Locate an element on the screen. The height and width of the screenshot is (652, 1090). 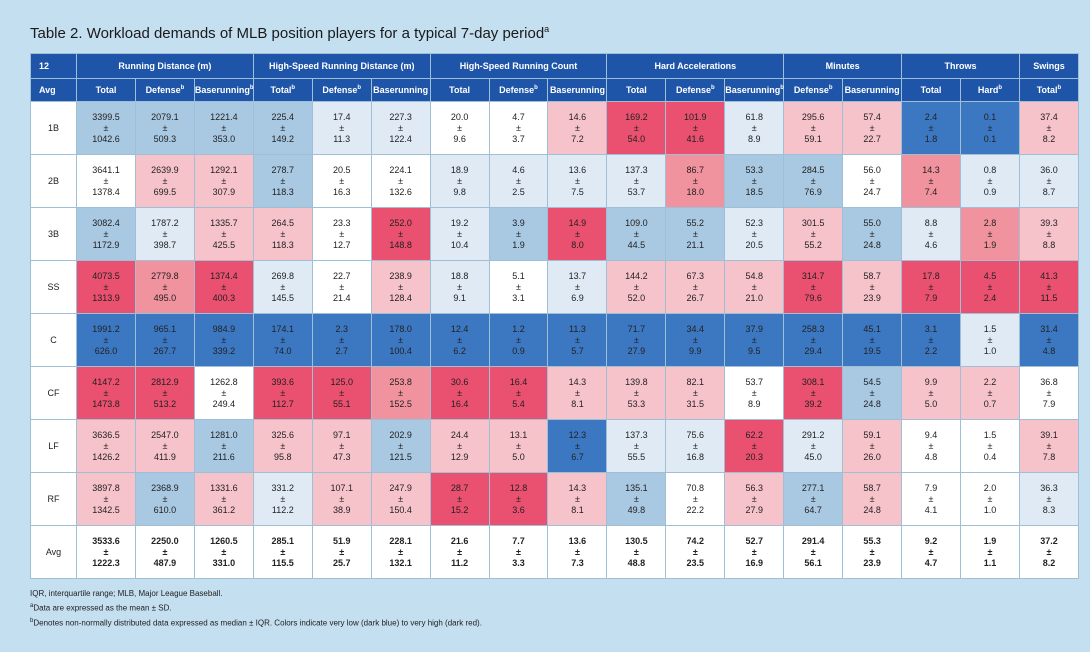
group-header: Minutes is located at coordinates (843, 66).